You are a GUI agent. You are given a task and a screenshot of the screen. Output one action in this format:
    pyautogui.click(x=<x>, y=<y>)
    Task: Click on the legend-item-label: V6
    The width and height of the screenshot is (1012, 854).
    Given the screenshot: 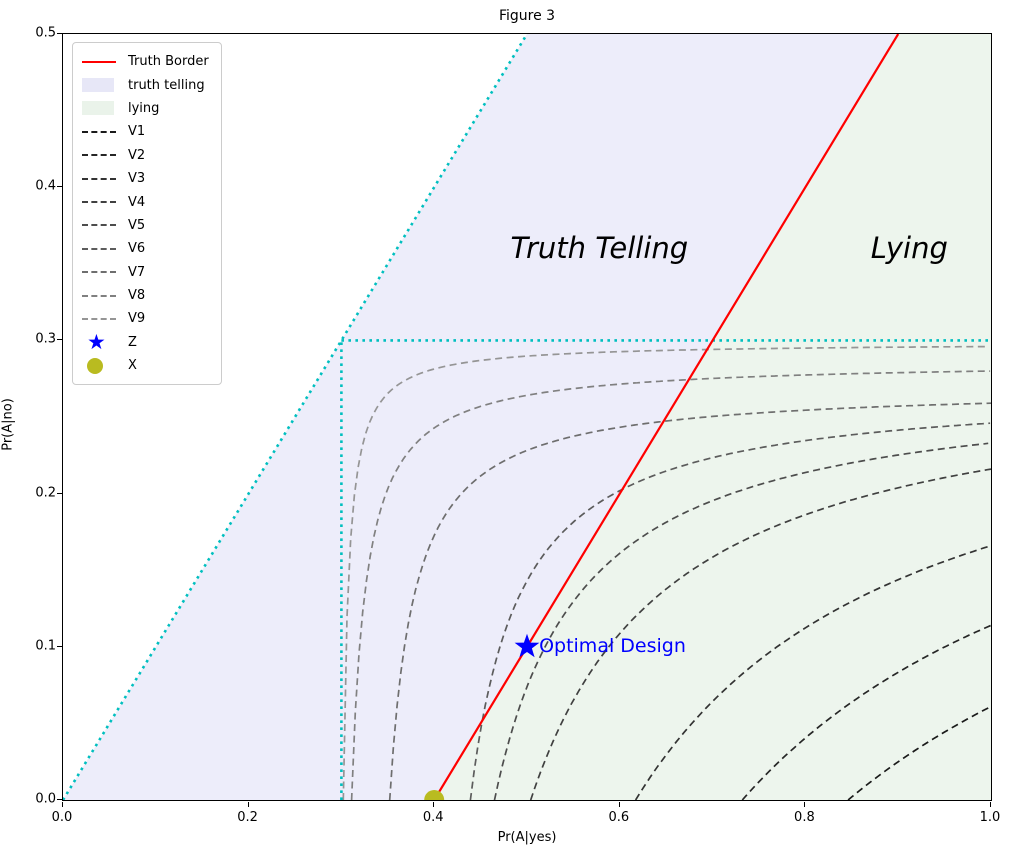 What is the action you would take?
    pyautogui.click(x=137, y=249)
    